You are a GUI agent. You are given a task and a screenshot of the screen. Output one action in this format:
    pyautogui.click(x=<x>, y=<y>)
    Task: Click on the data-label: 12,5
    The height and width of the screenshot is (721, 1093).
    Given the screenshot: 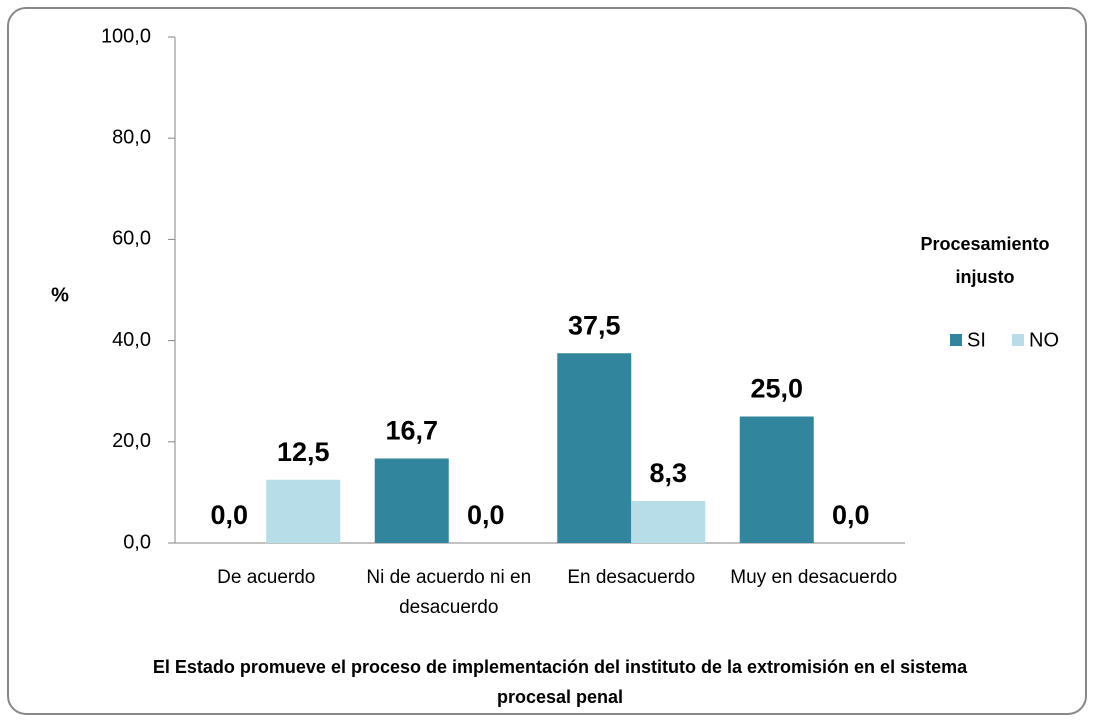 What is the action you would take?
    pyautogui.click(x=303, y=452)
    